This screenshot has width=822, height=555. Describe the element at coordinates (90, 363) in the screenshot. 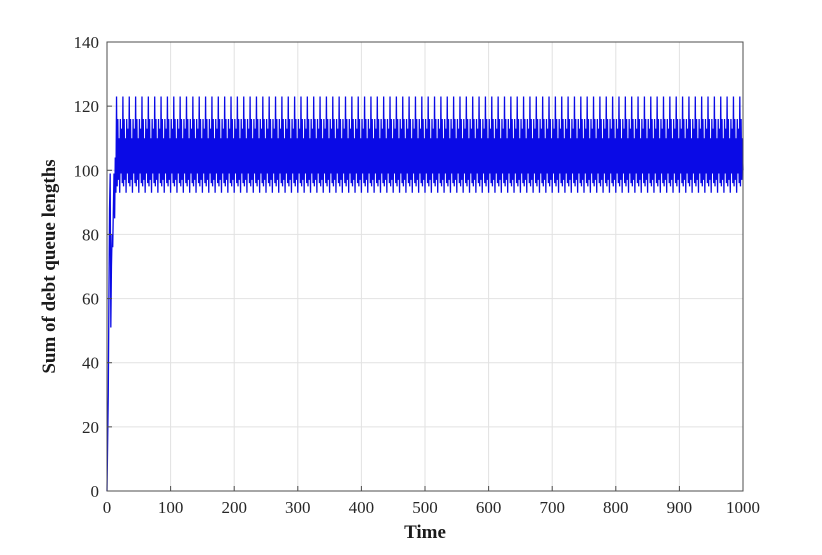

I see `y-tick-label: 40` at that location.